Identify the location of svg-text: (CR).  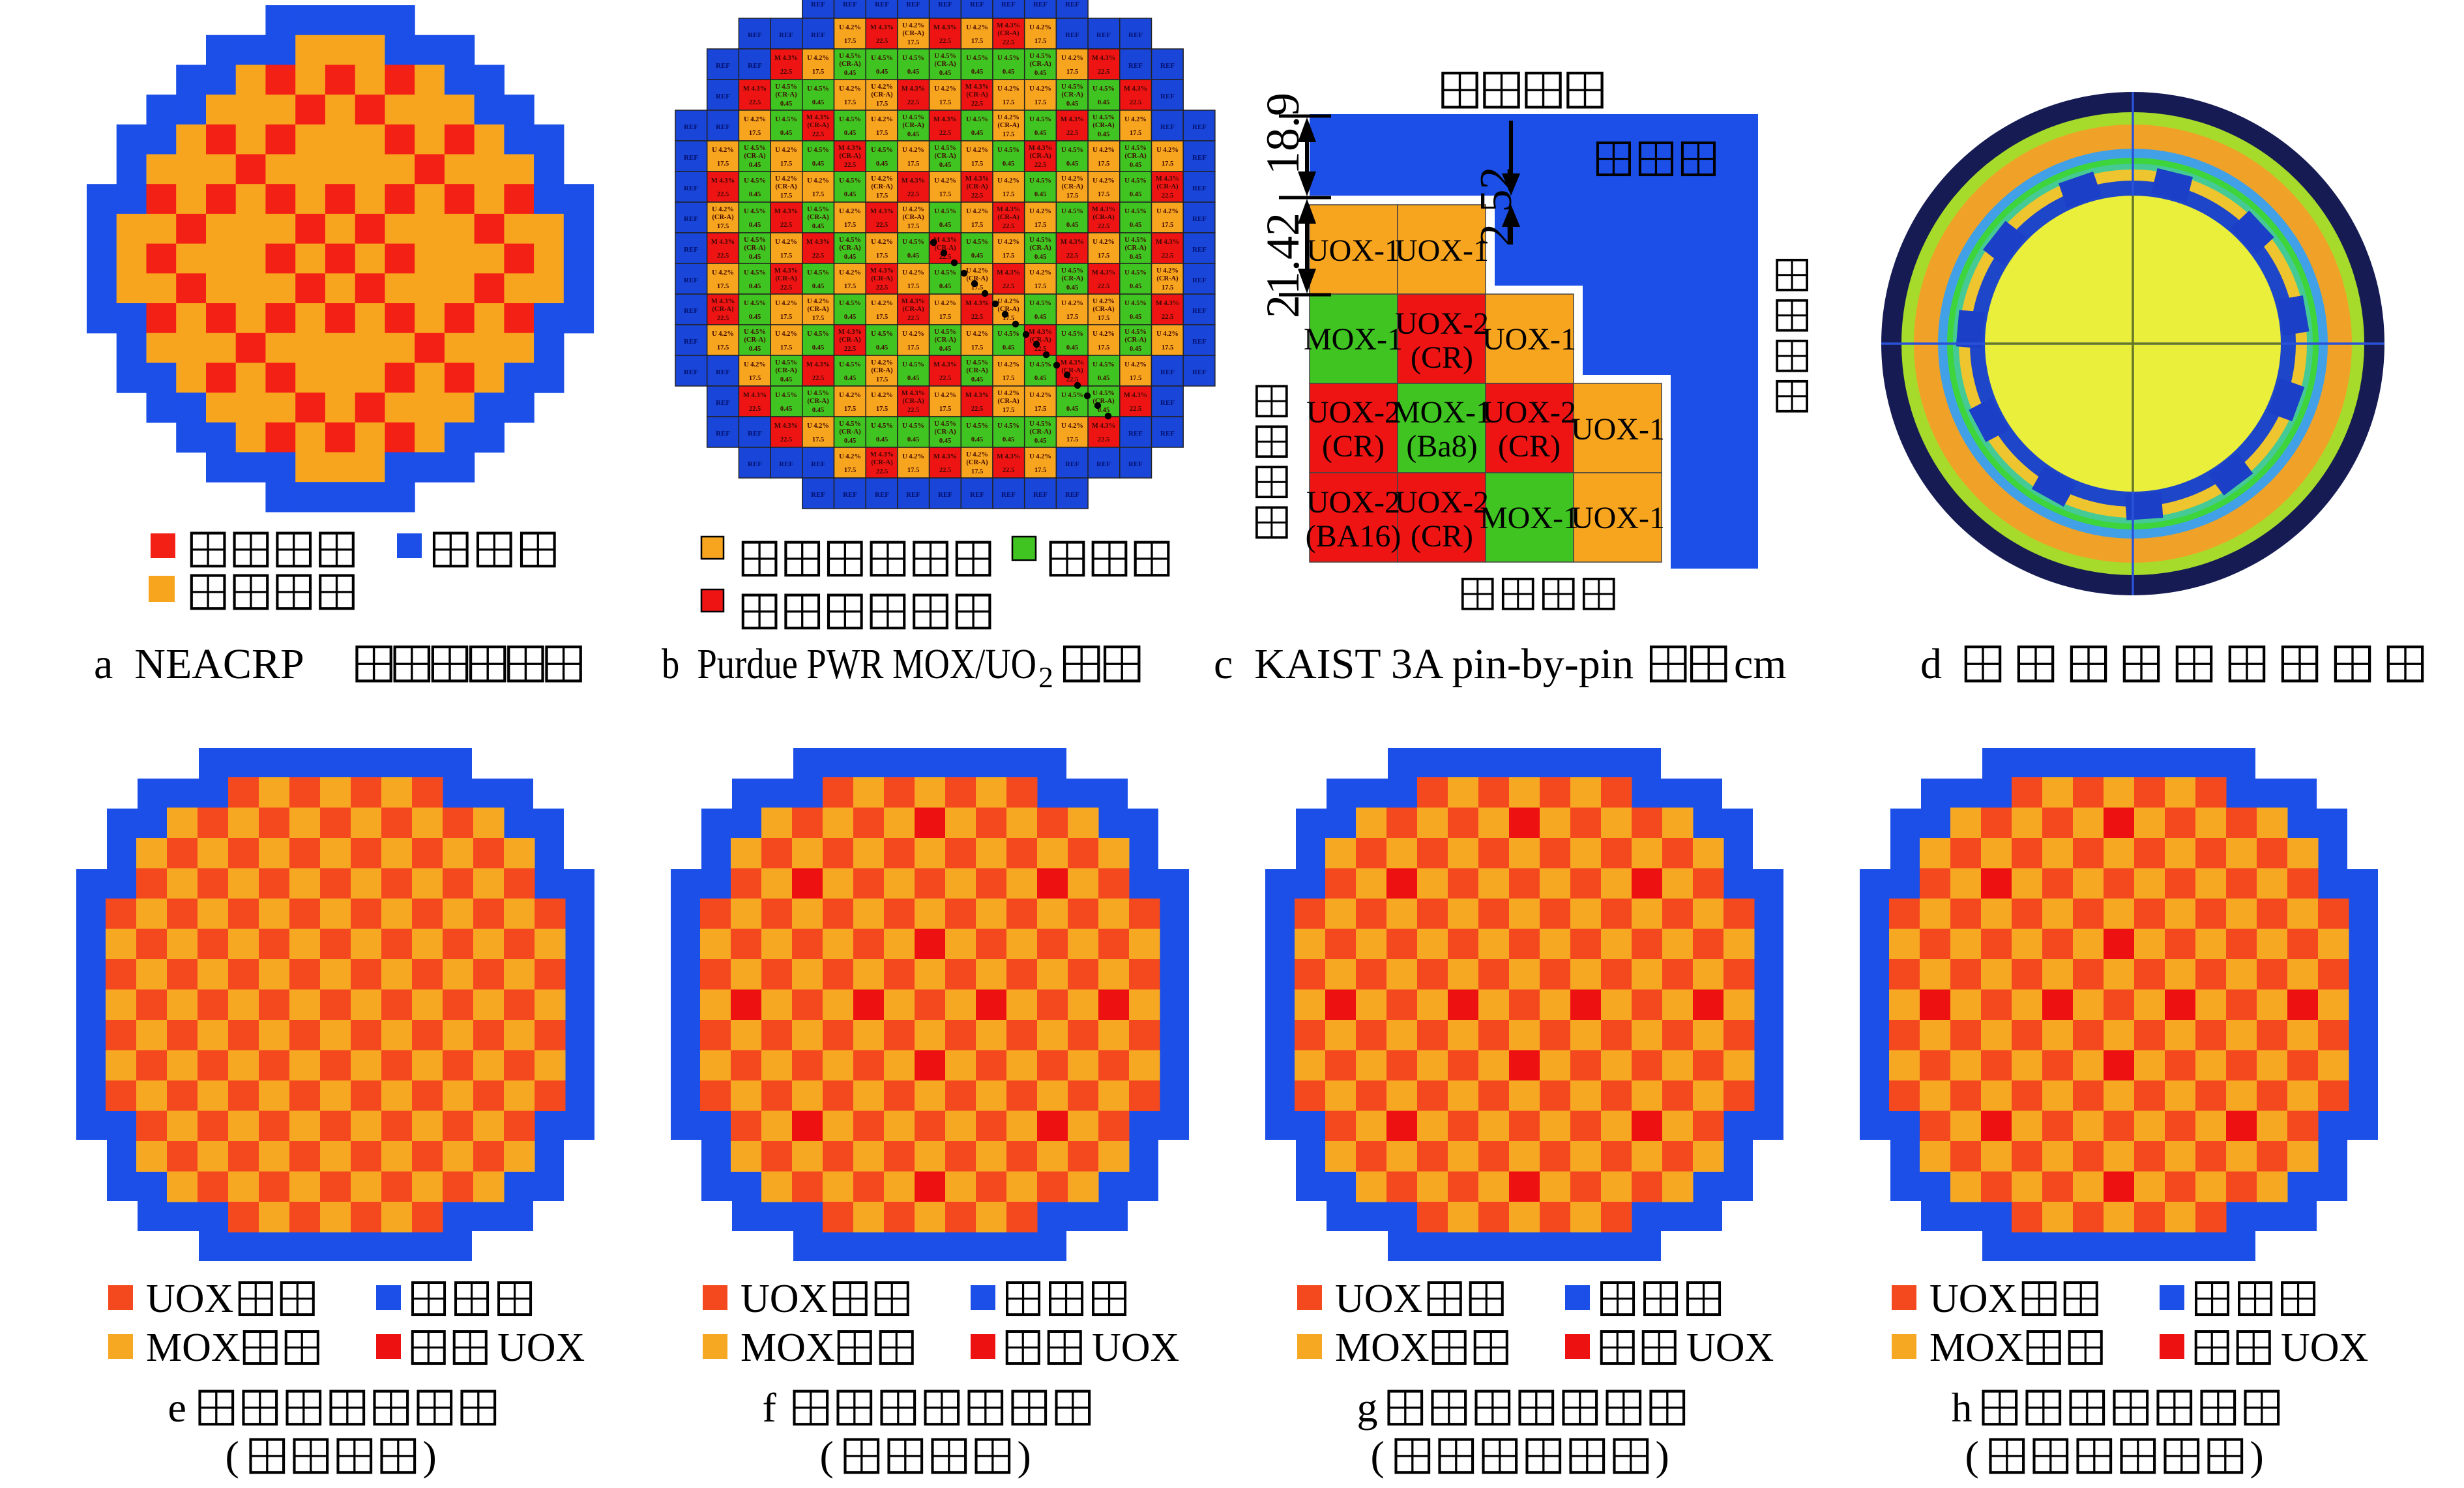
(1530, 447).